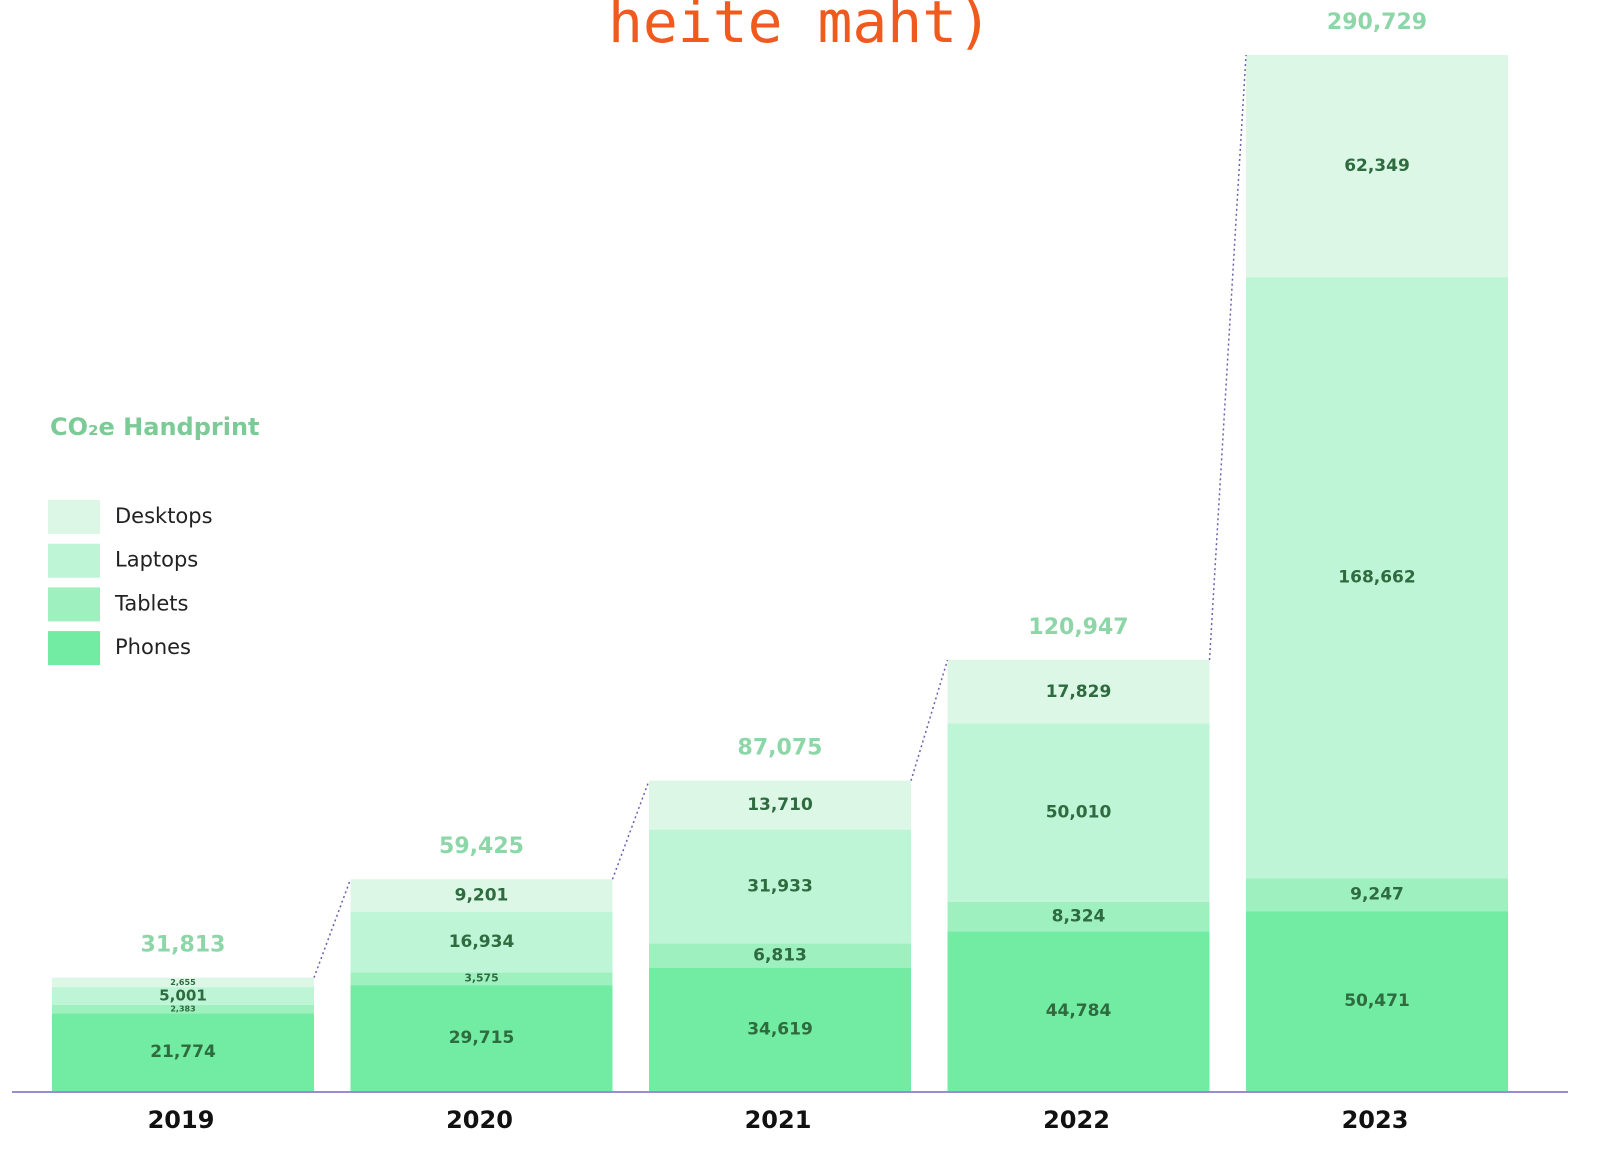  What do you see at coordinates (479, 1120) in the screenshot?
I see `x-tick-label: 2020` at bounding box center [479, 1120].